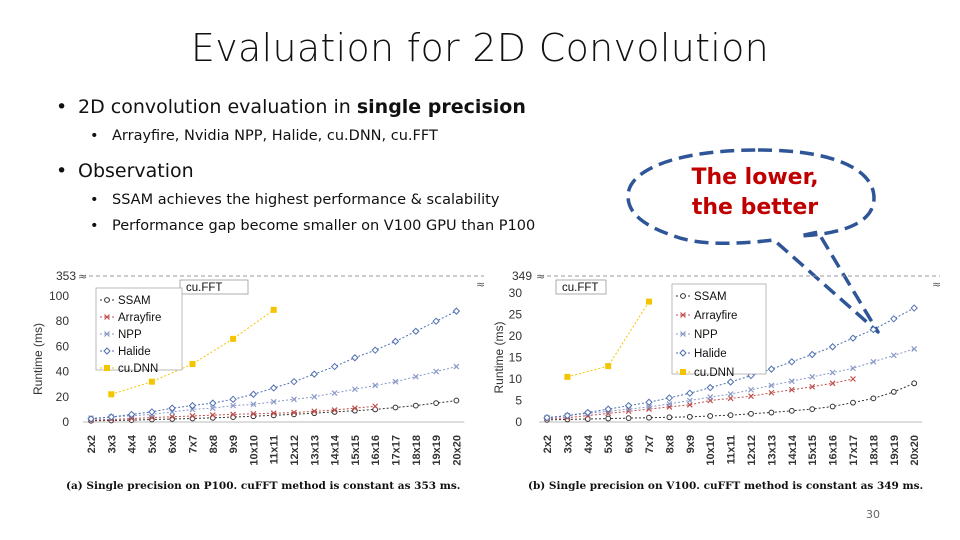  Describe the element at coordinates (854, 450) in the screenshot. I see `x-tick-label: 17x17` at that location.